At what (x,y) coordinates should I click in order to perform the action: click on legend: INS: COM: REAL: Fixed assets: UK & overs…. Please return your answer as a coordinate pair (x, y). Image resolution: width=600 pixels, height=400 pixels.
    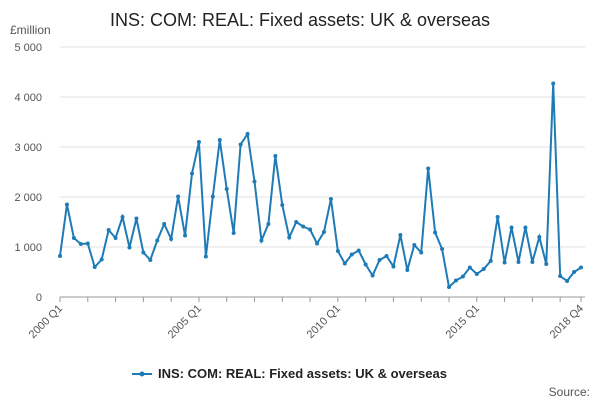
    Looking at the image, I should click on (289, 373).